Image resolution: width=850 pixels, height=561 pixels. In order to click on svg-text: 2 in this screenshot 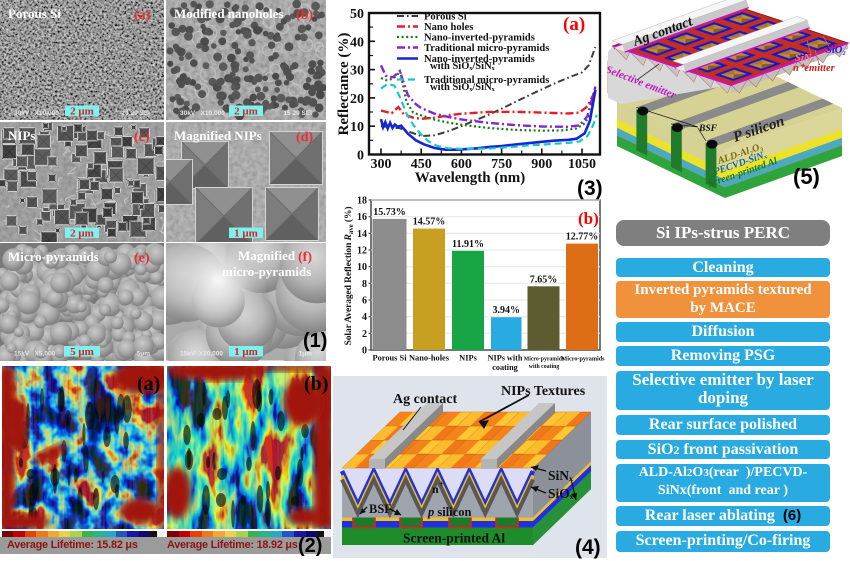, I will do `click(364, 334)`.